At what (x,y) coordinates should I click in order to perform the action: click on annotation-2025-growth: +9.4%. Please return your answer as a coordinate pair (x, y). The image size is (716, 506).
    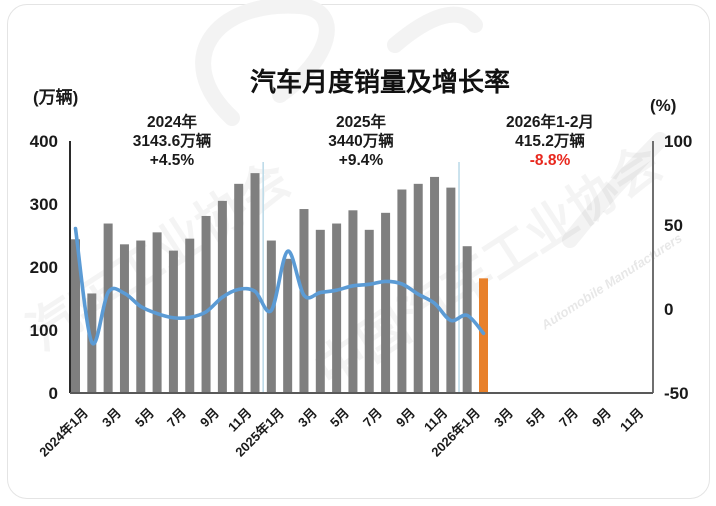
    Looking at the image, I should click on (361, 160).